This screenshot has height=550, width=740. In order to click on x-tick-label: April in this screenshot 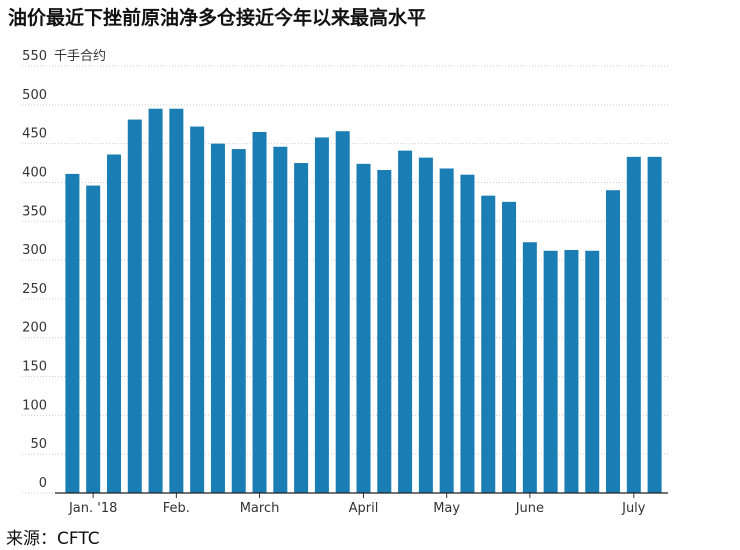, I will do `click(364, 508)`.